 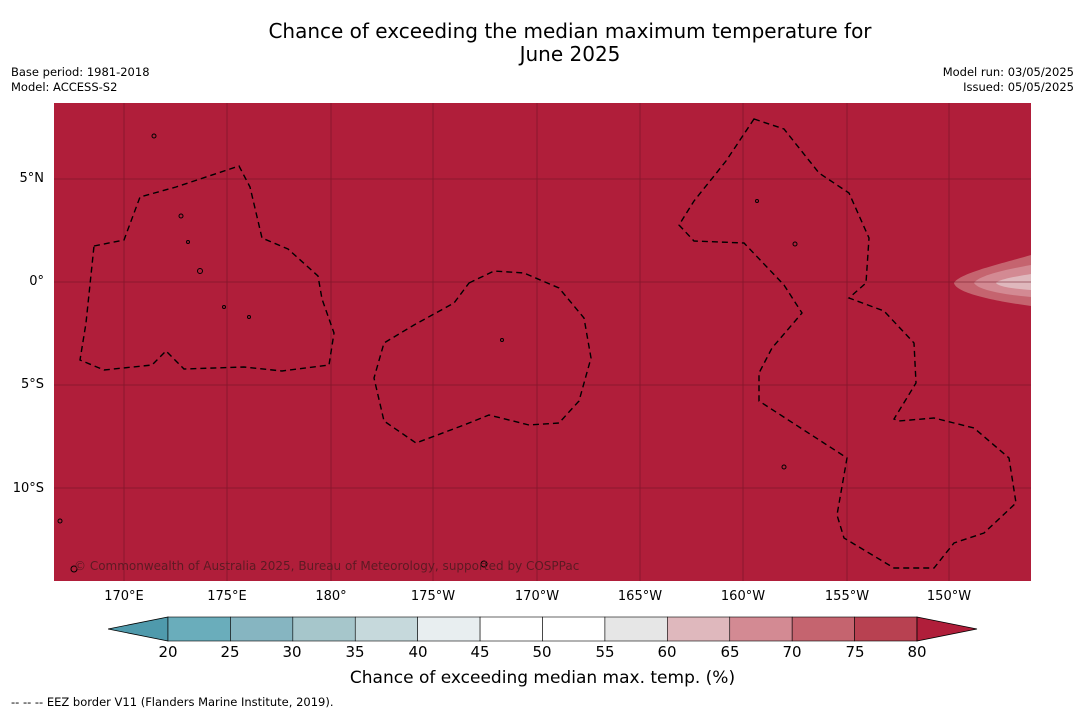 I want to click on eez-phoenix, so click(x=482, y=357).